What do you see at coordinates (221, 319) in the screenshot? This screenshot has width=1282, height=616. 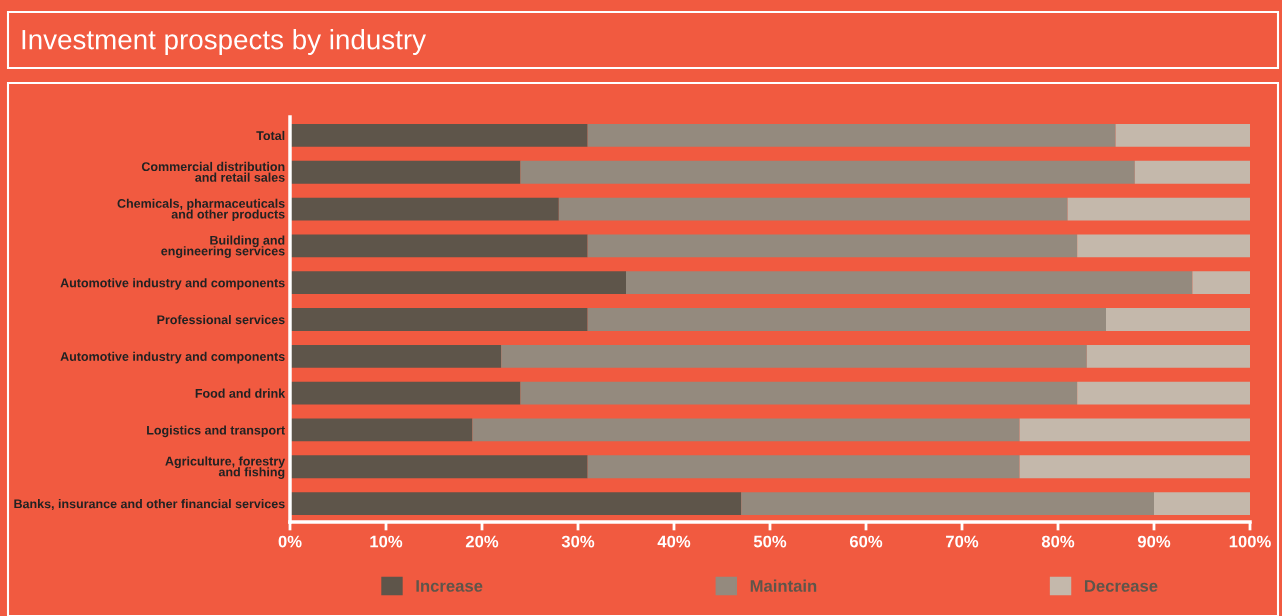 I see `y-tick-label: Professional services` at bounding box center [221, 319].